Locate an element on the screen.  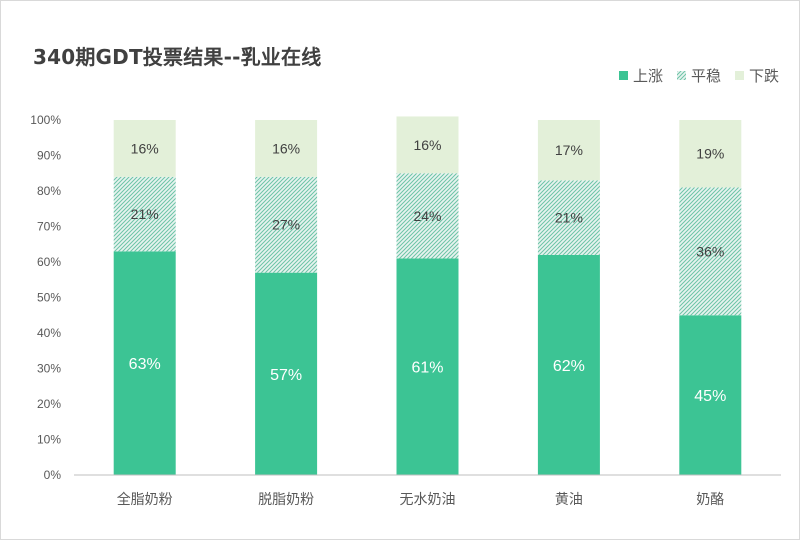
legend-label-up: 上涨 is located at coordinates (647, 76).